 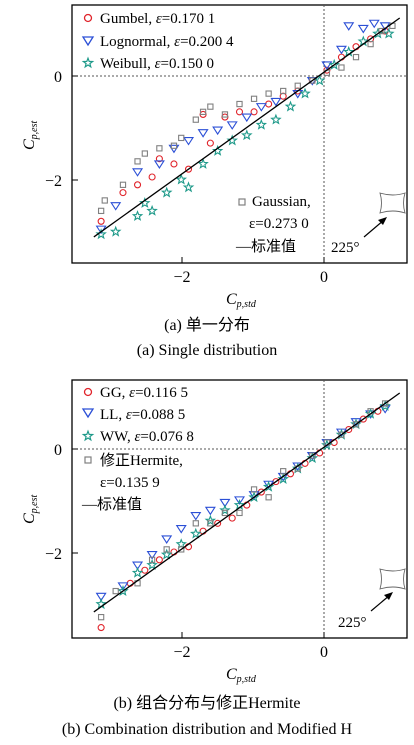 I want to click on xtick-label-b-1: −2, so click(x=181, y=652).